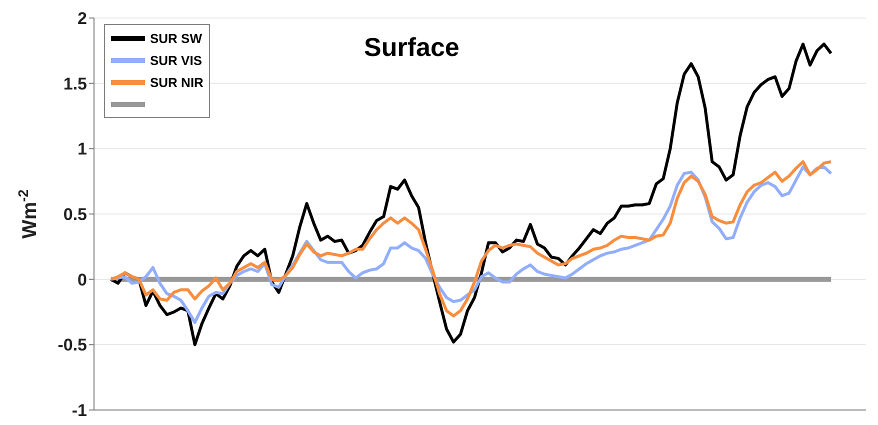 Image resolution: width=878 pixels, height=425 pixels. What do you see at coordinates (412, 47) in the screenshot?
I see `text: Surface` at bounding box center [412, 47].